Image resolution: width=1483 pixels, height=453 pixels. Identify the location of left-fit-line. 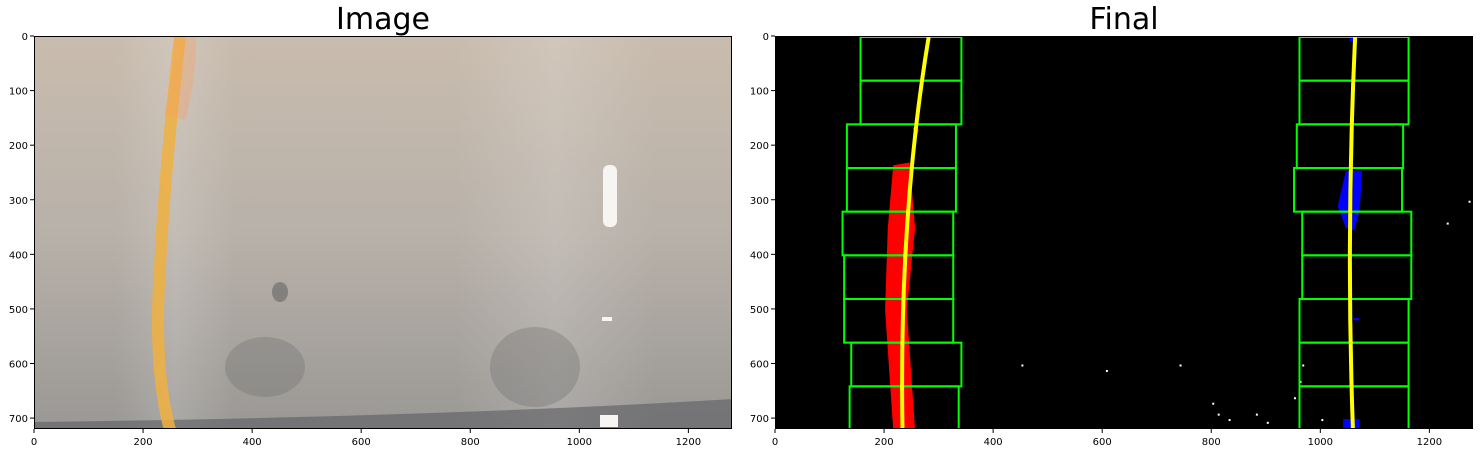
(915, 232).